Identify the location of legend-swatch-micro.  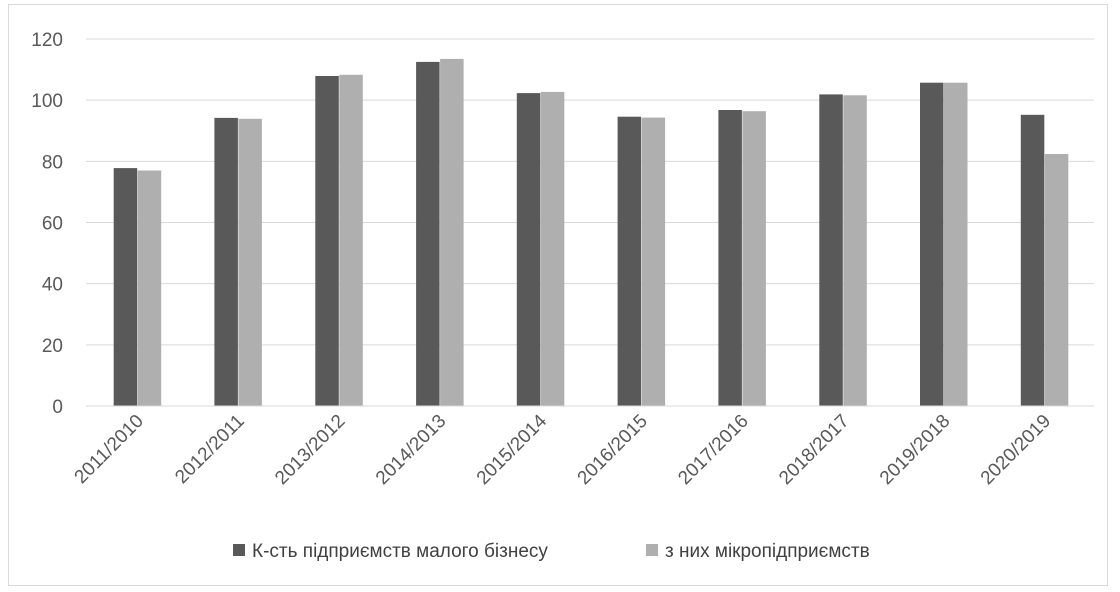
(652, 550).